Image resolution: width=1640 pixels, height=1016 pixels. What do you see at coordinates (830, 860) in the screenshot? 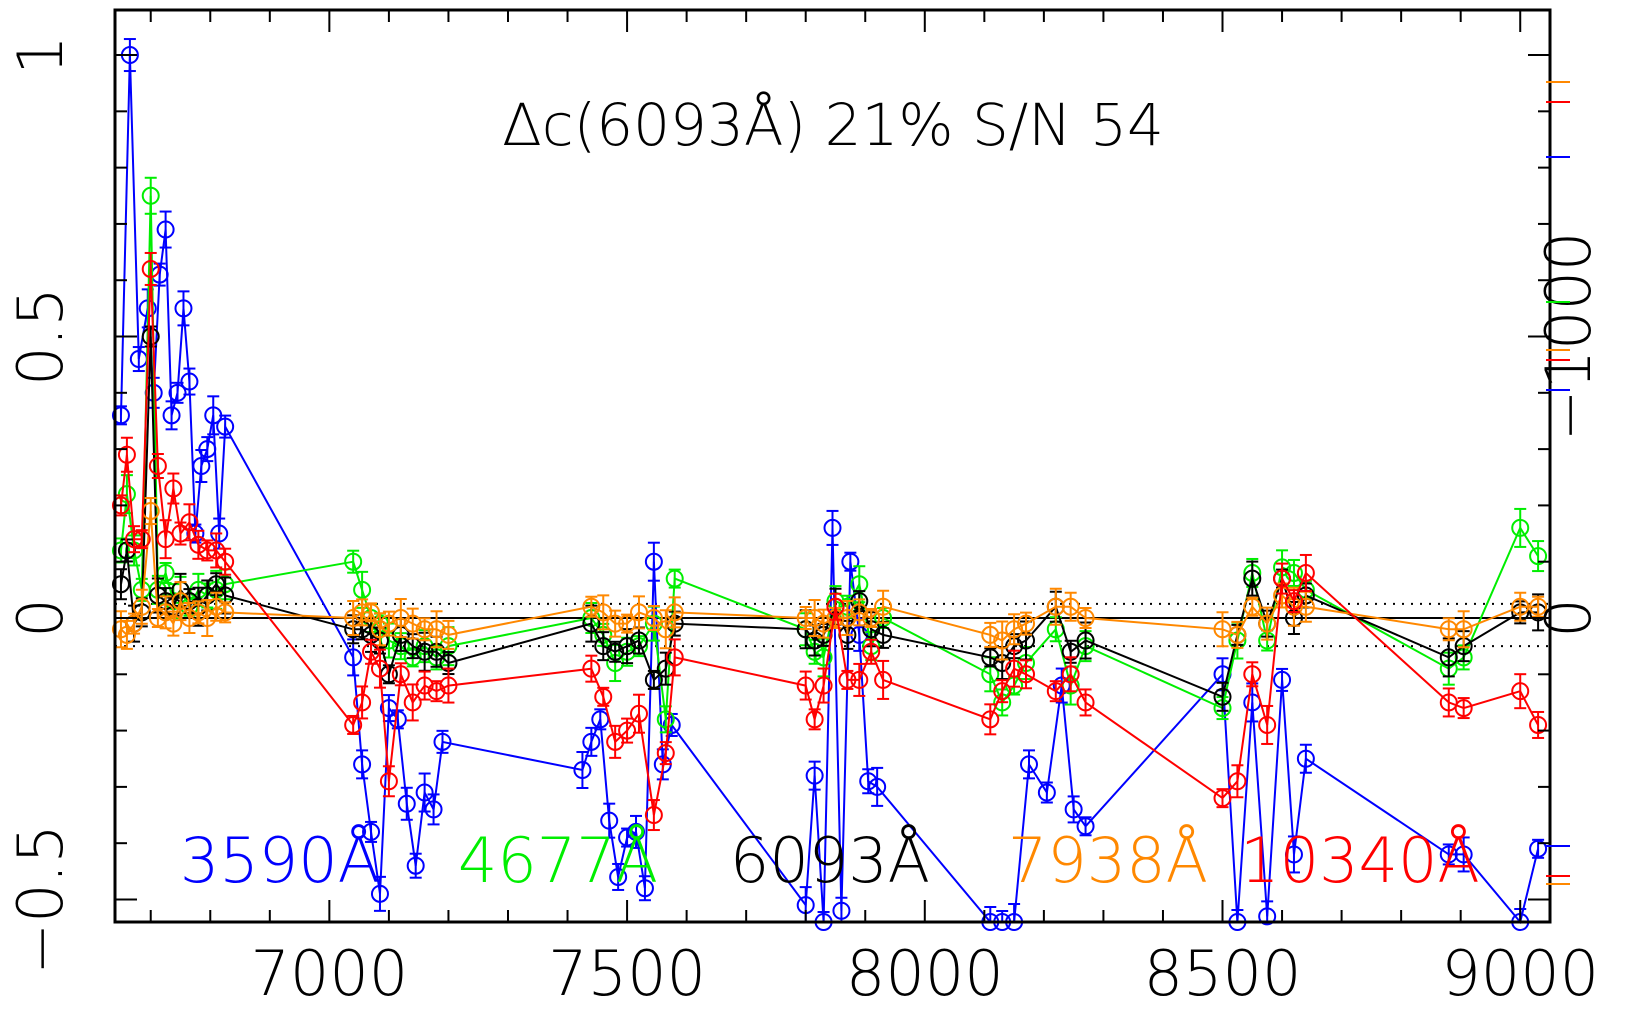
I see `legend: 3590Å 4677Å 6093Å 7938Å 10340Å` at bounding box center [830, 860].